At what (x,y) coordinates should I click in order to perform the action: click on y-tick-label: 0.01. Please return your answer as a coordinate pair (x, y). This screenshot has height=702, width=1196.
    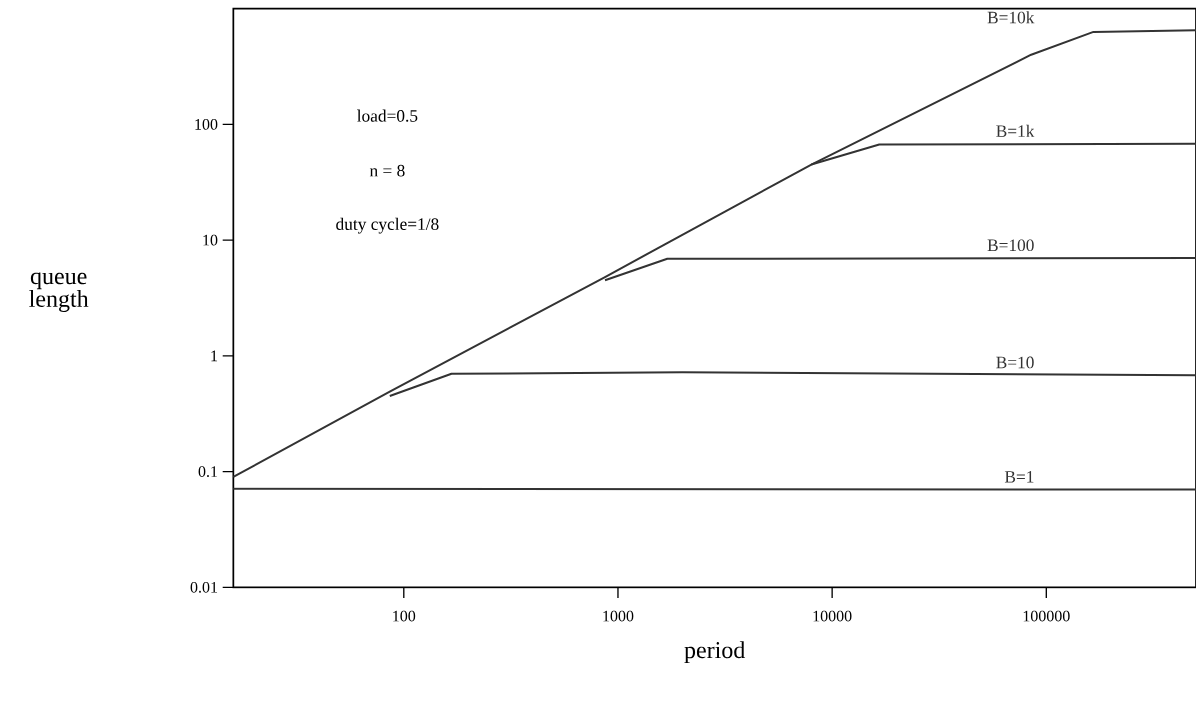
    Looking at the image, I should click on (204, 587).